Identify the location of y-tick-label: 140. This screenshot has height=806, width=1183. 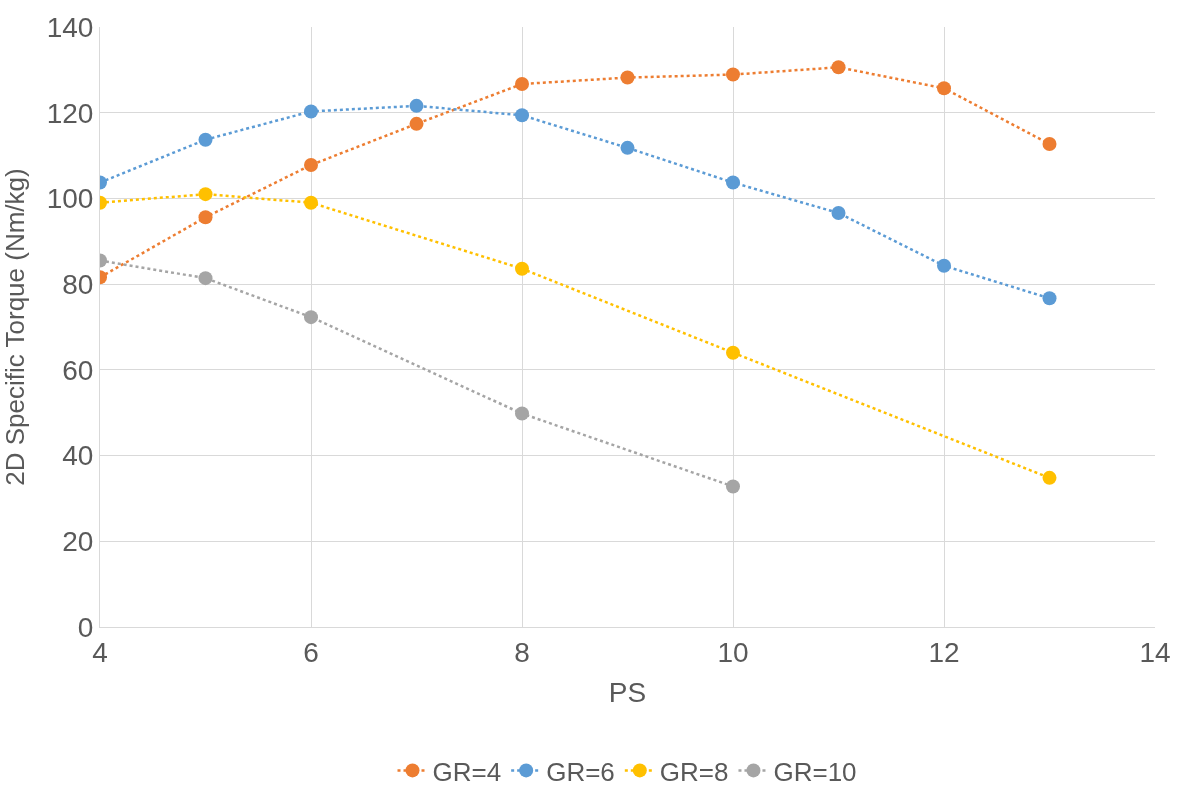
(70, 27).